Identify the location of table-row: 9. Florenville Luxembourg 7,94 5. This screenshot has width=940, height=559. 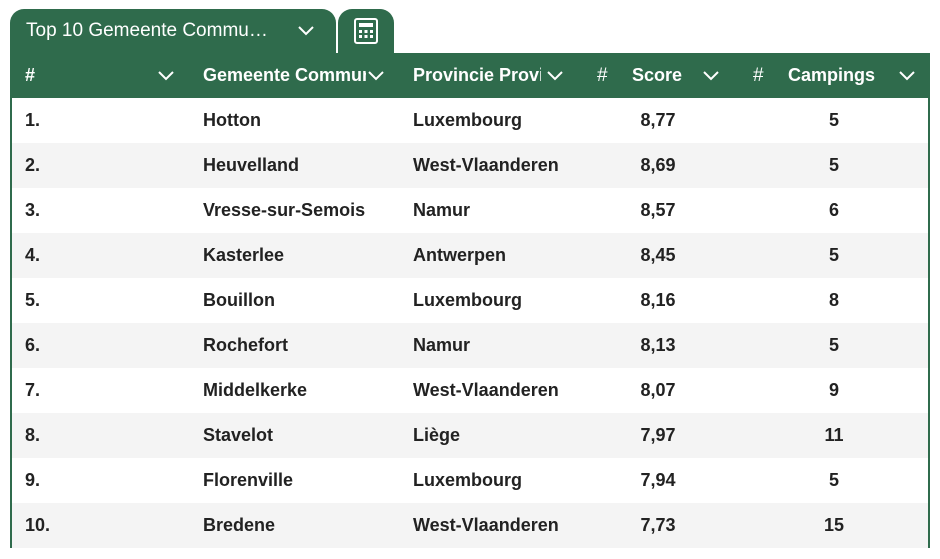
(470, 480).